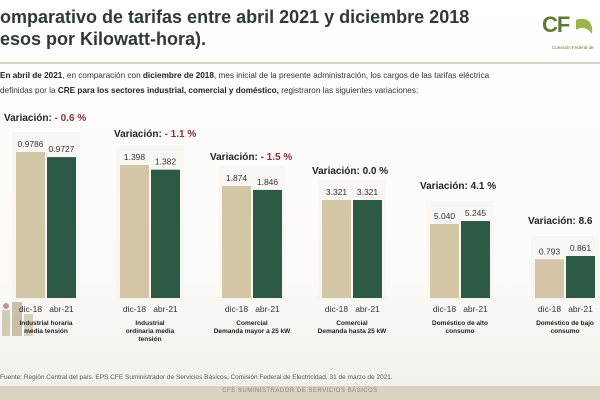 This screenshot has height=400, width=600. Describe the element at coordinates (584, 26) in the screenshot. I see `logo-leaf-icon` at that location.